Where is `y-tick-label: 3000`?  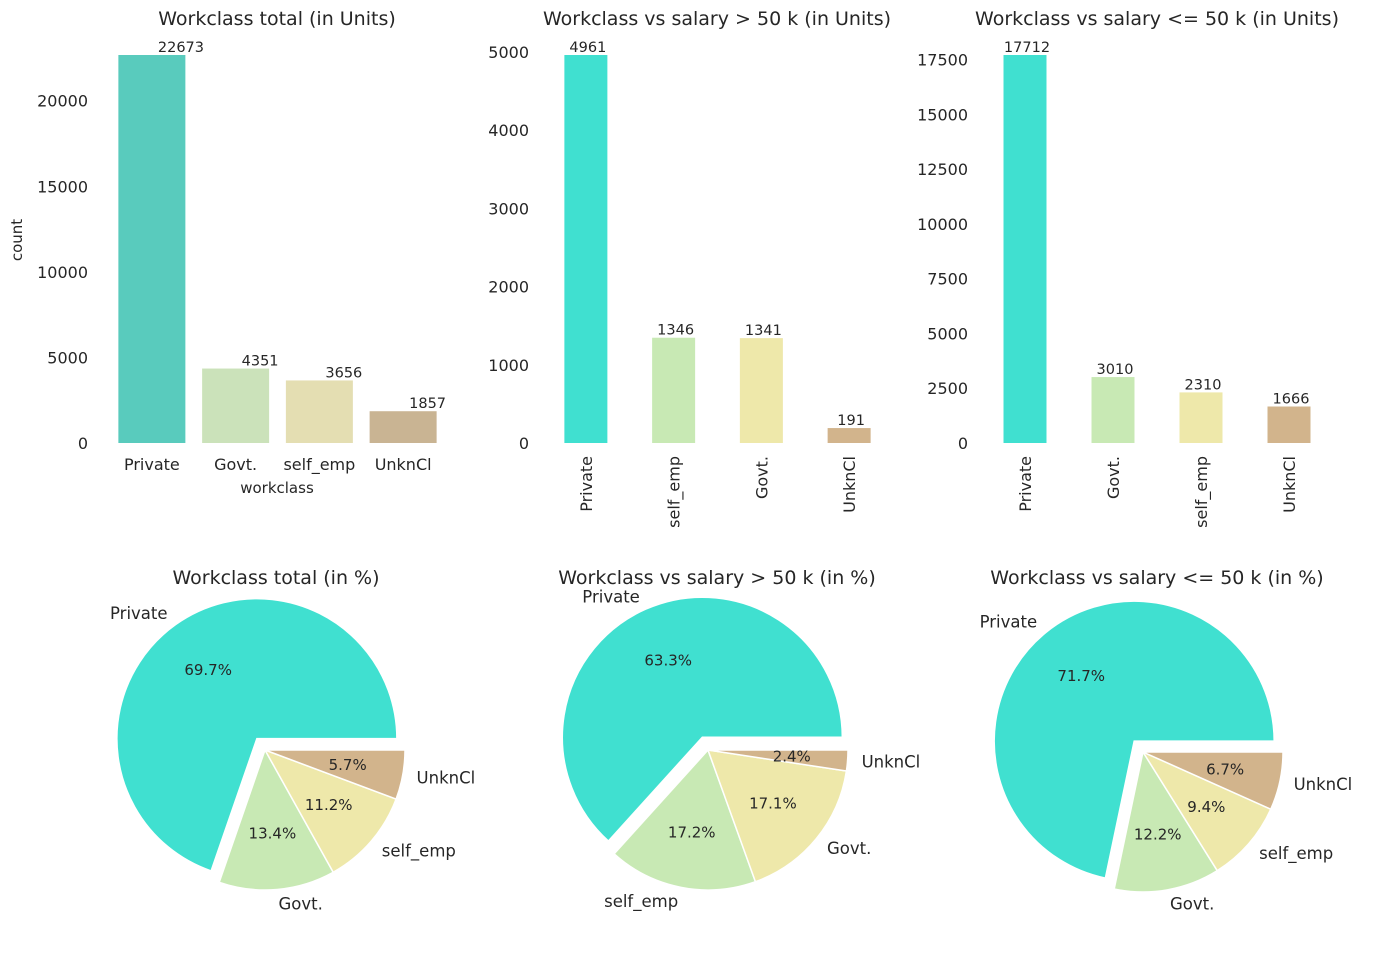 y-tick-label: 3000 is located at coordinates (508, 208).